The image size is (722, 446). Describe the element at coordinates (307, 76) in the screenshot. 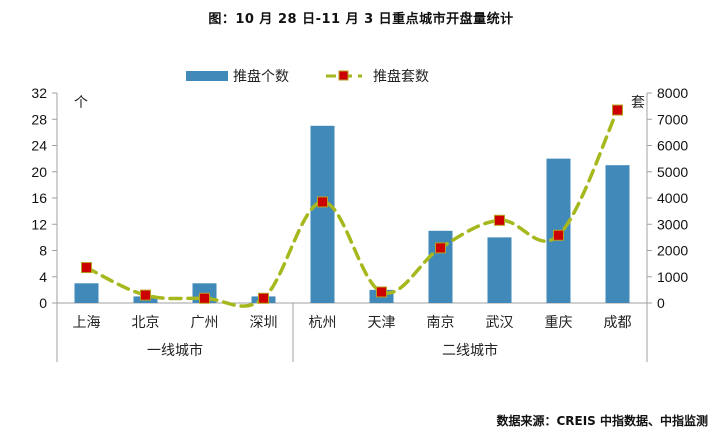

I see `legend: 推盘个数 推盘套数` at that location.